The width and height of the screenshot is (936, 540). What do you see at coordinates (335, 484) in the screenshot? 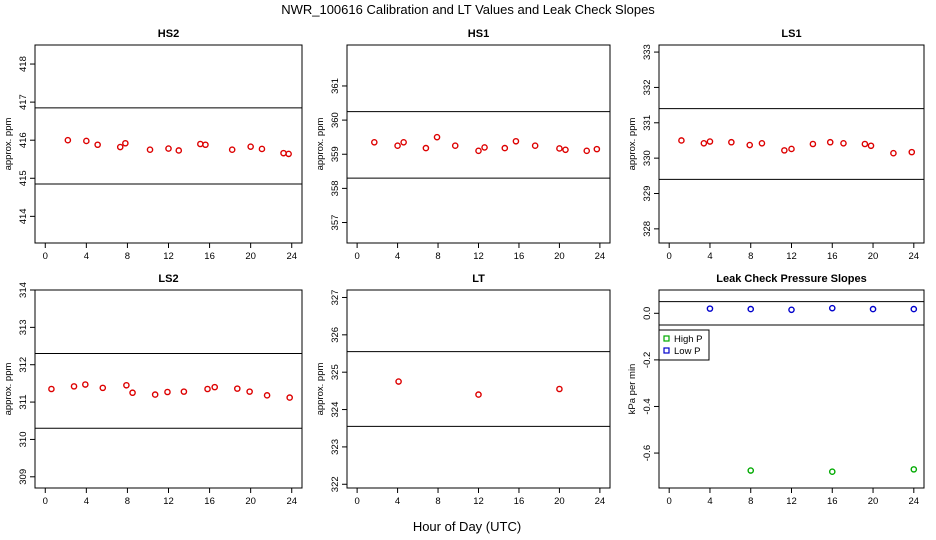
I see `y-tick-label: 322` at bounding box center [335, 484].